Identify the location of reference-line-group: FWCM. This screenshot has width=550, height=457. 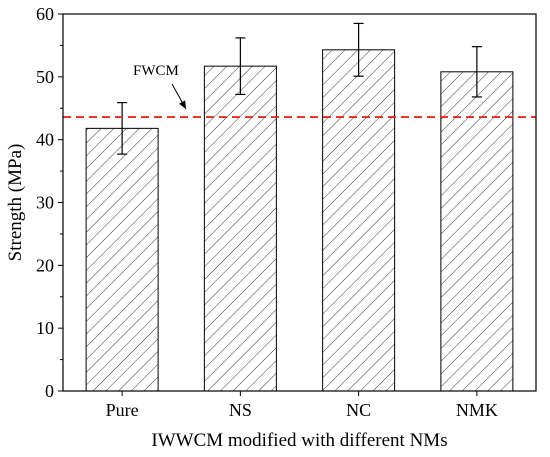
(299, 90).